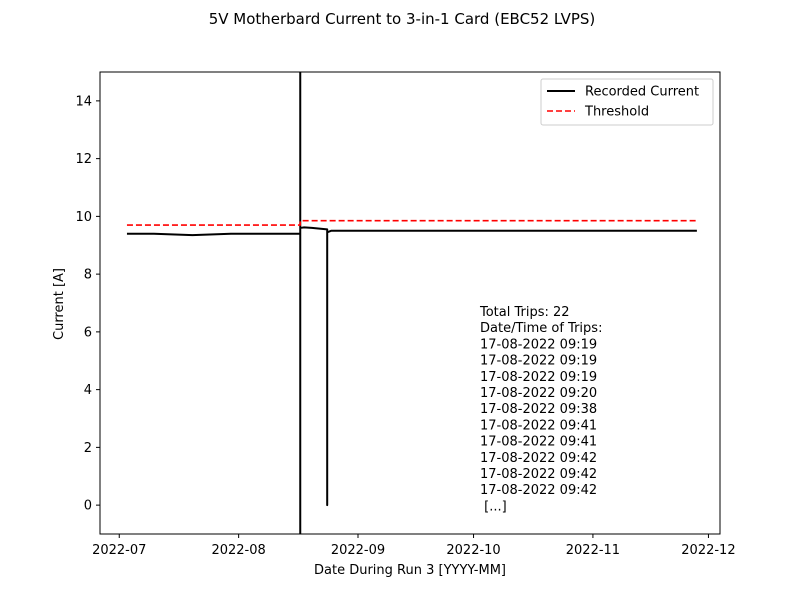  I want to click on x-tick-label: 2022-08, so click(238, 550).